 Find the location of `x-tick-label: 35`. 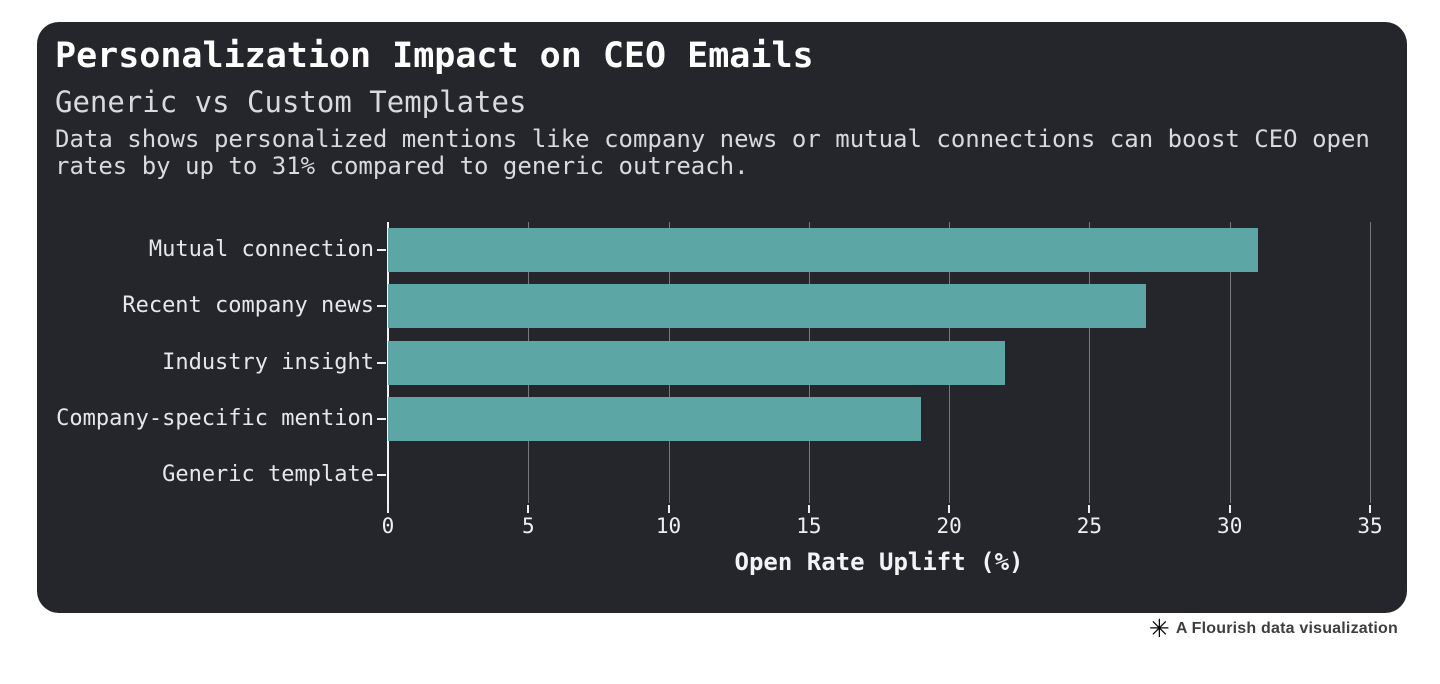

x-tick-label: 35 is located at coordinates (1370, 526).